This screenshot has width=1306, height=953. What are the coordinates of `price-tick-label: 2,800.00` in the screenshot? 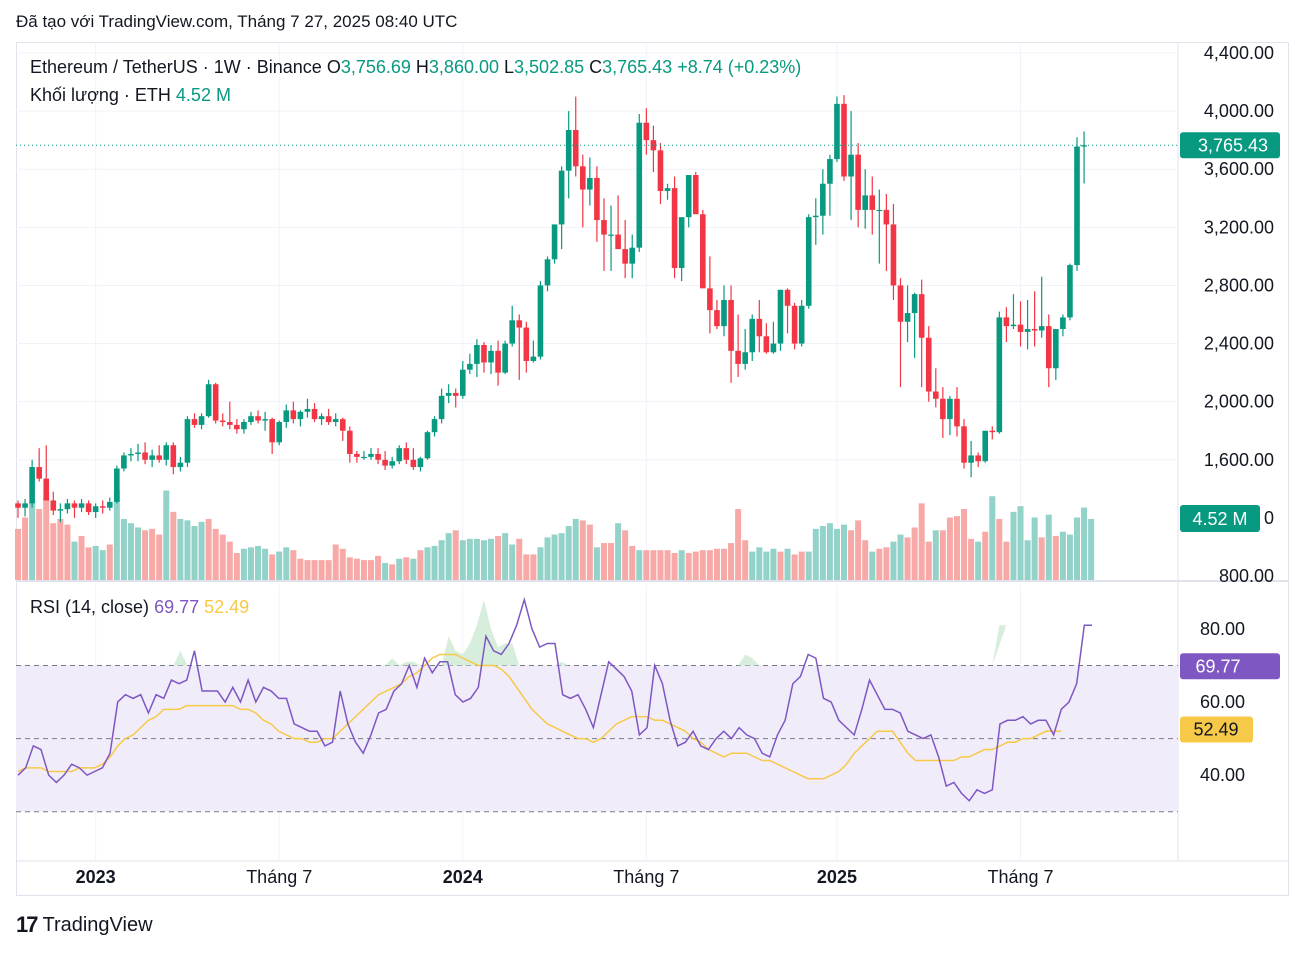 It's located at (1239, 285).